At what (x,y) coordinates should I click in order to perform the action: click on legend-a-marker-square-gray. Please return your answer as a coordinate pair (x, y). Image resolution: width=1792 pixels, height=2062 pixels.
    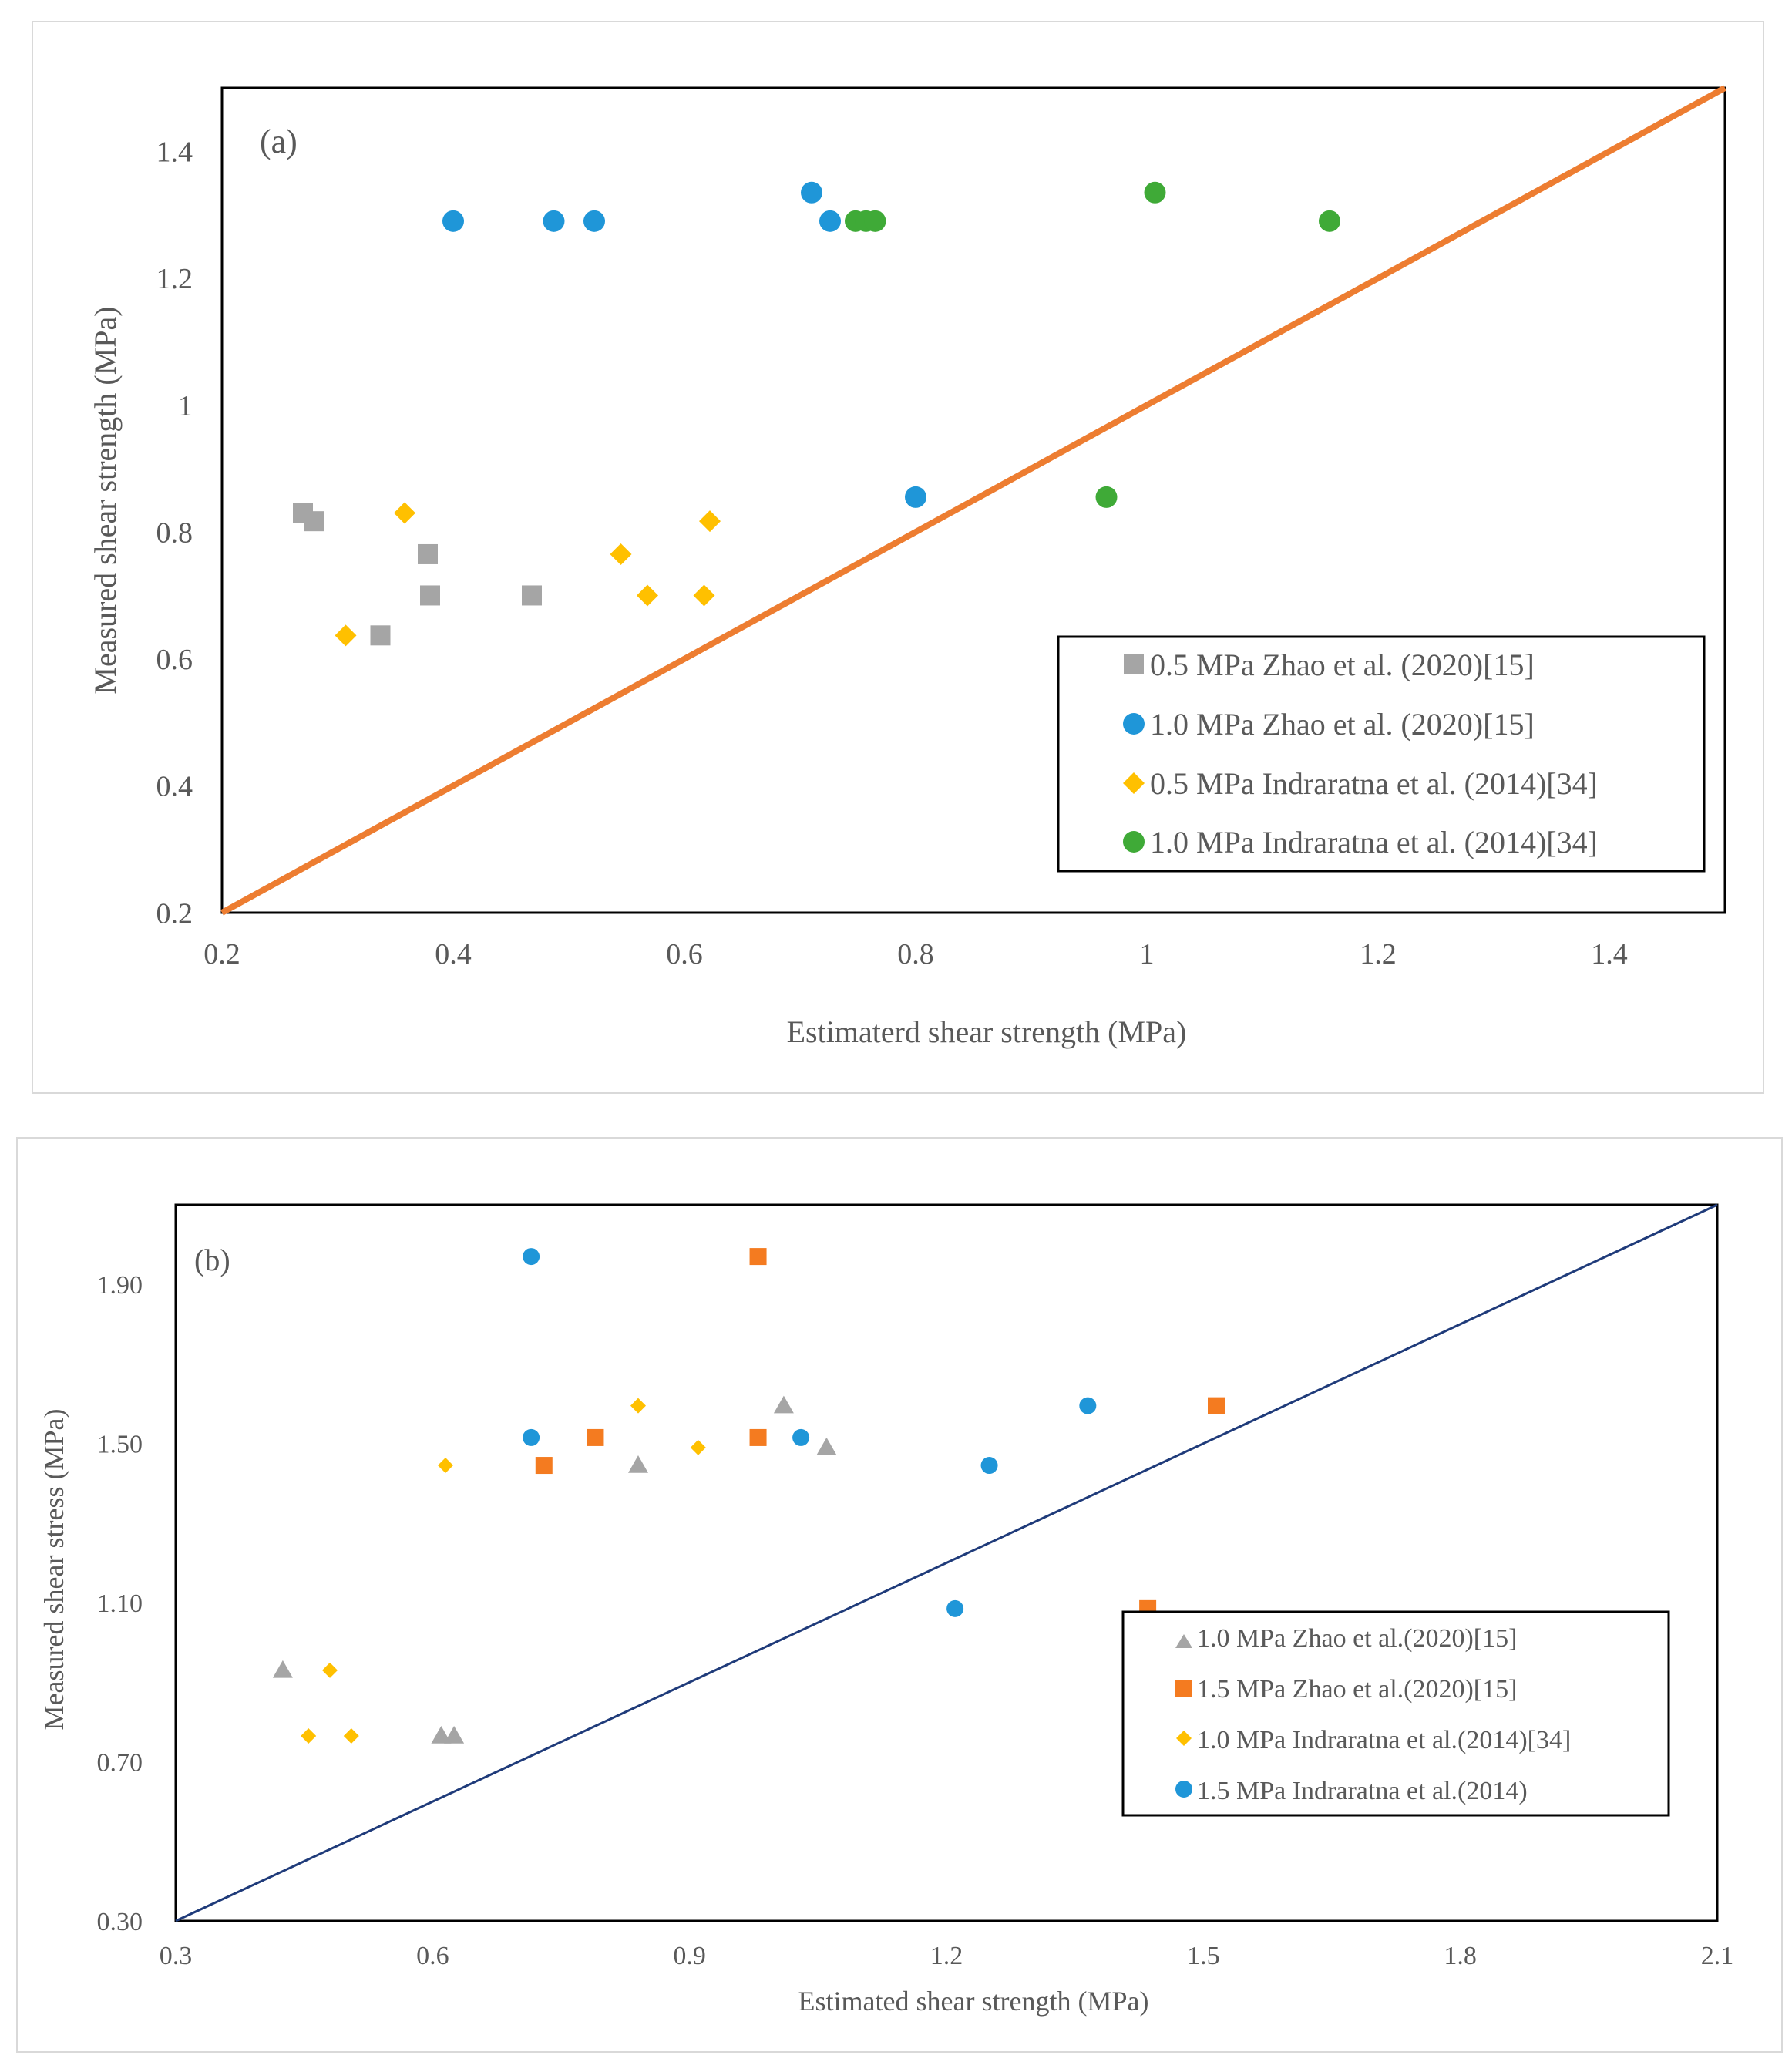
    Looking at the image, I should click on (1134, 664).